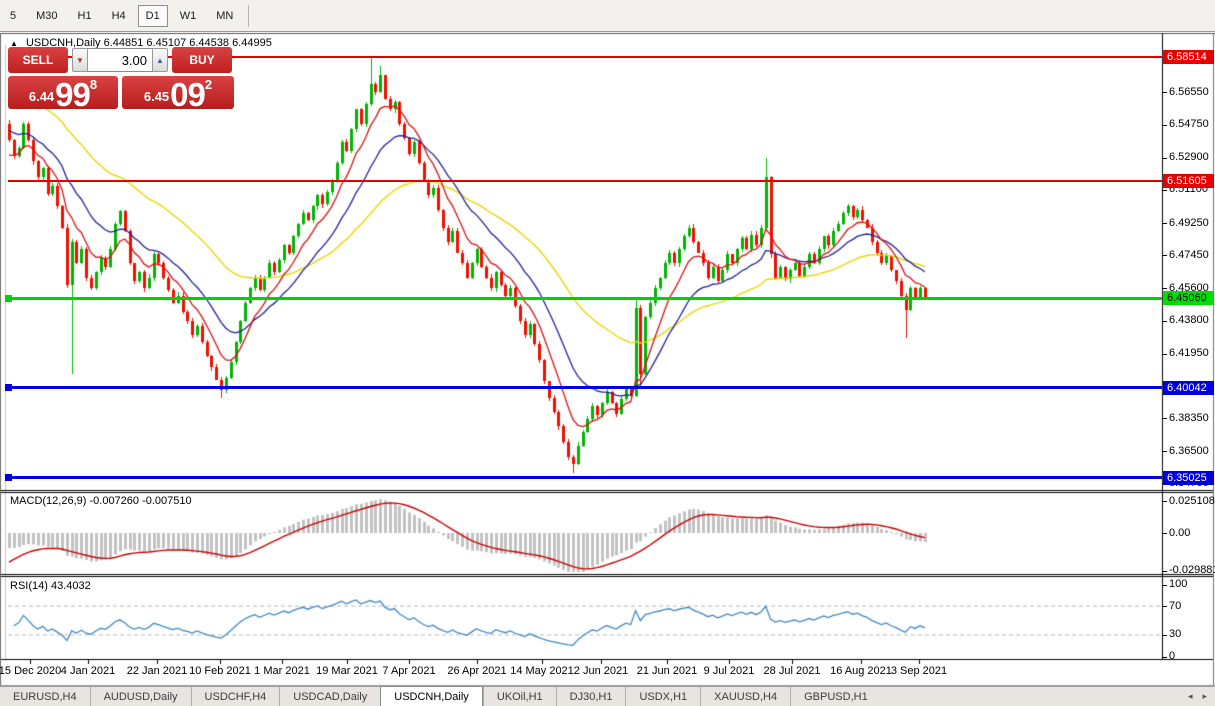  What do you see at coordinates (140, 696) in the screenshot?
I see `tab-audusd-daily: AUDUSD,Daily` at bounding box center [140, 696].